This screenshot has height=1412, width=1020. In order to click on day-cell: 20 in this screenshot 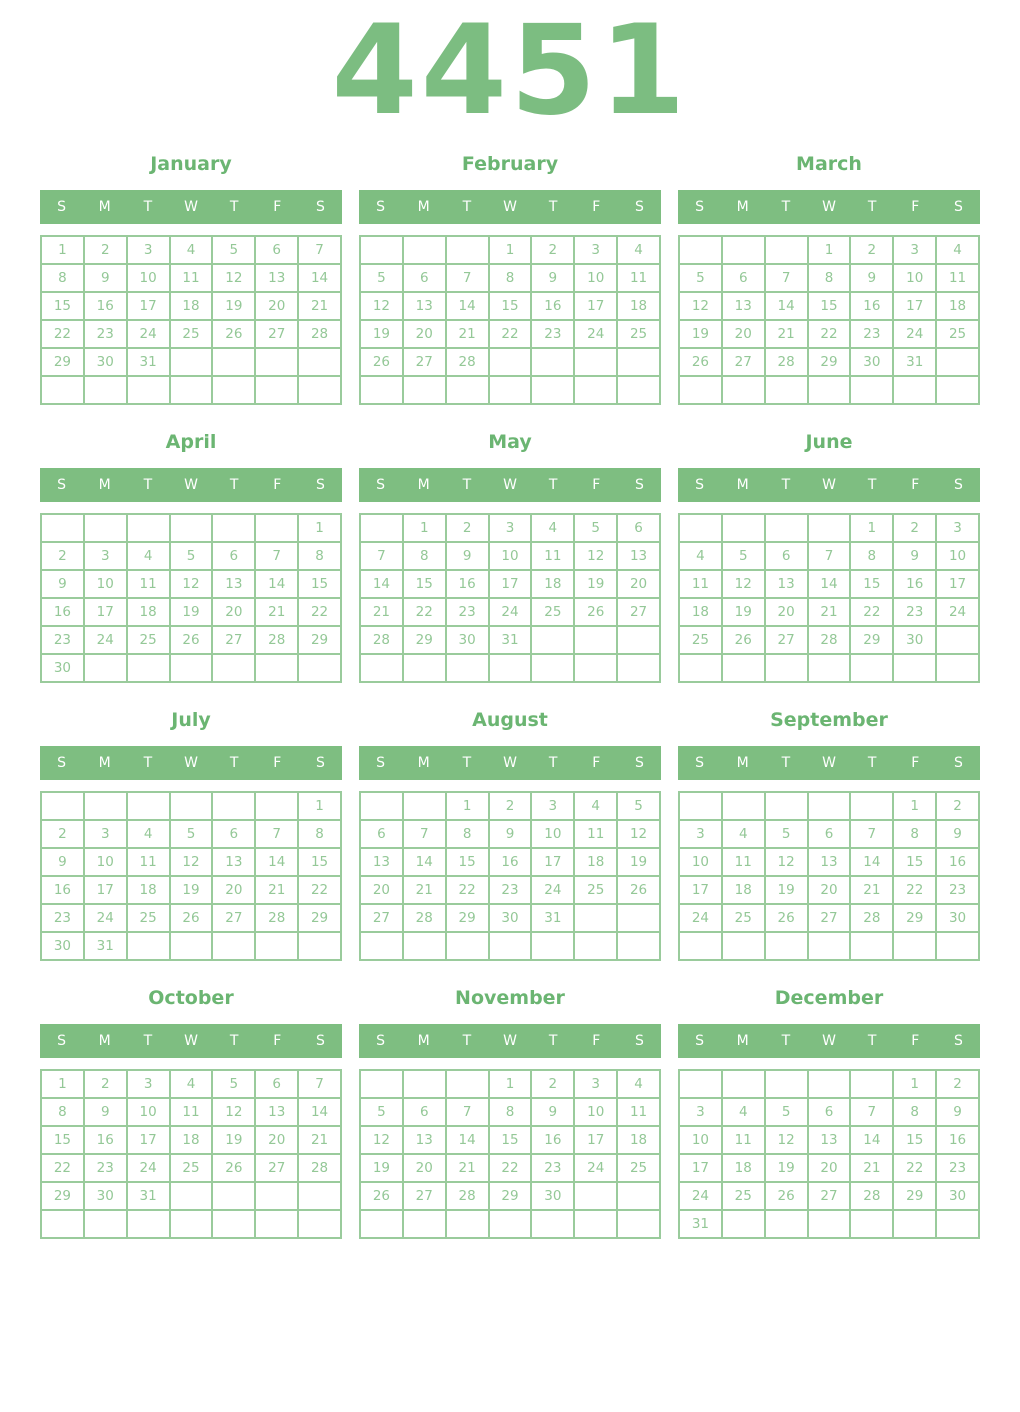, I will do `click(234, 612)`.